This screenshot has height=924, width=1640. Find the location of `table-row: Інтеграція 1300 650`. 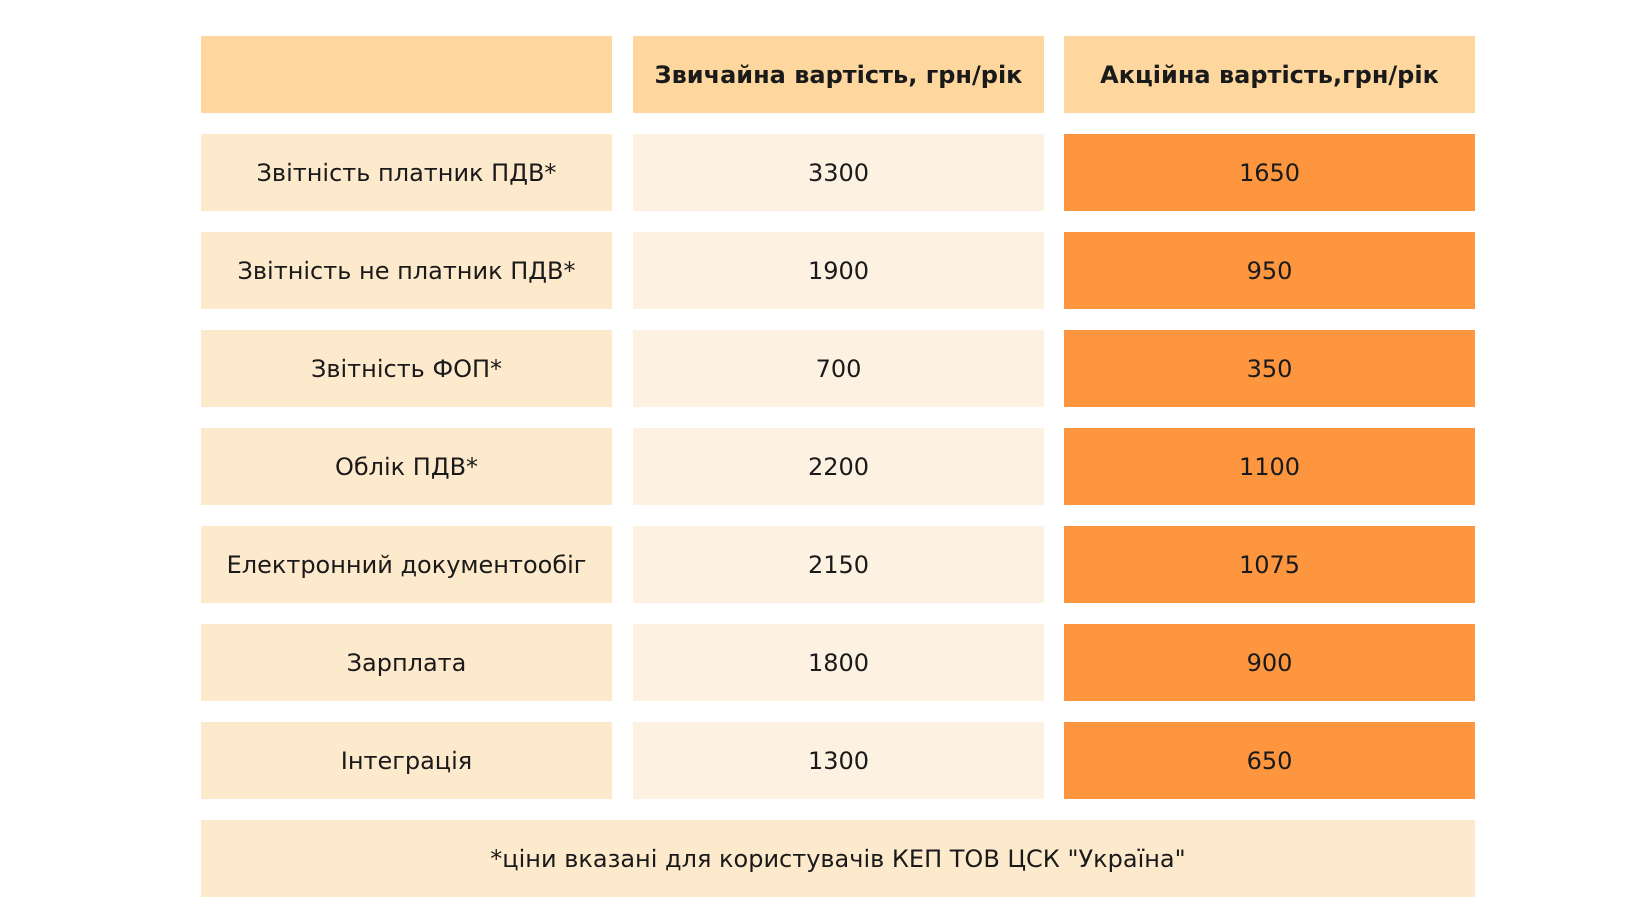

table-row: Інтеграція 1300 650 is located at coordinates (838, 760).